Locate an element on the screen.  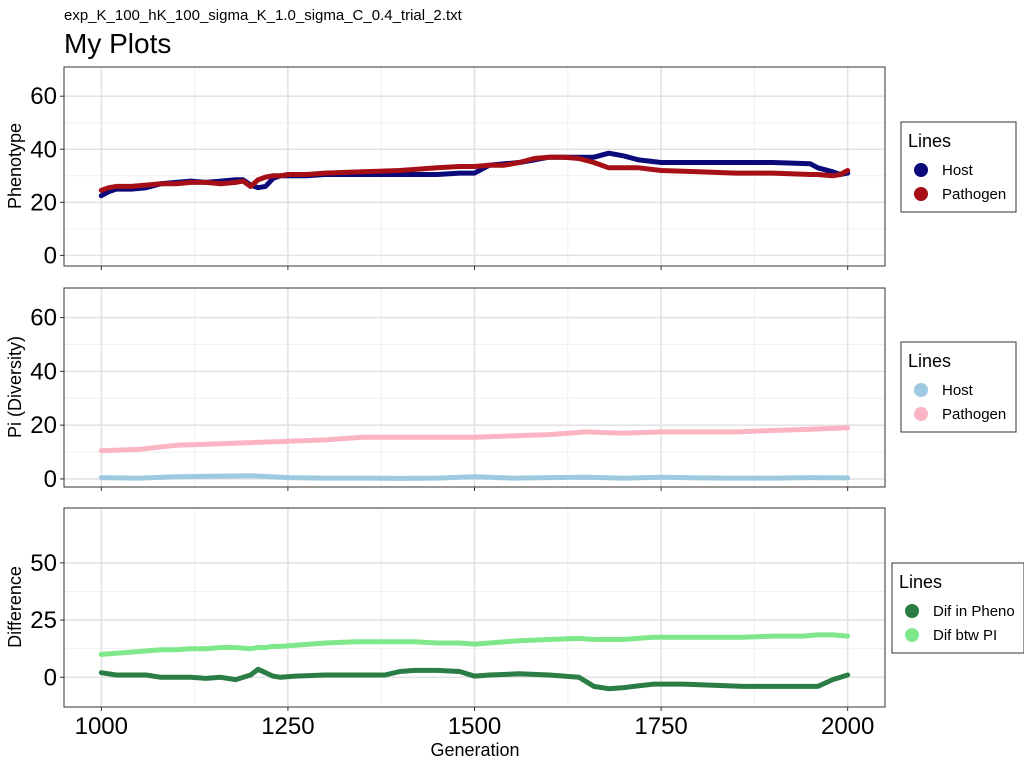
legend-label: Dif btw PI is located at coordinates (965, 635).